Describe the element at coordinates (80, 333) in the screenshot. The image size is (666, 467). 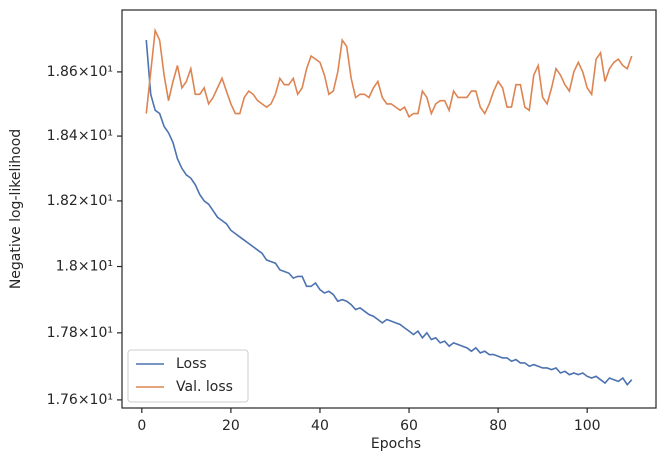
I see `y-tick-label: 1.78×10¹` at that location.